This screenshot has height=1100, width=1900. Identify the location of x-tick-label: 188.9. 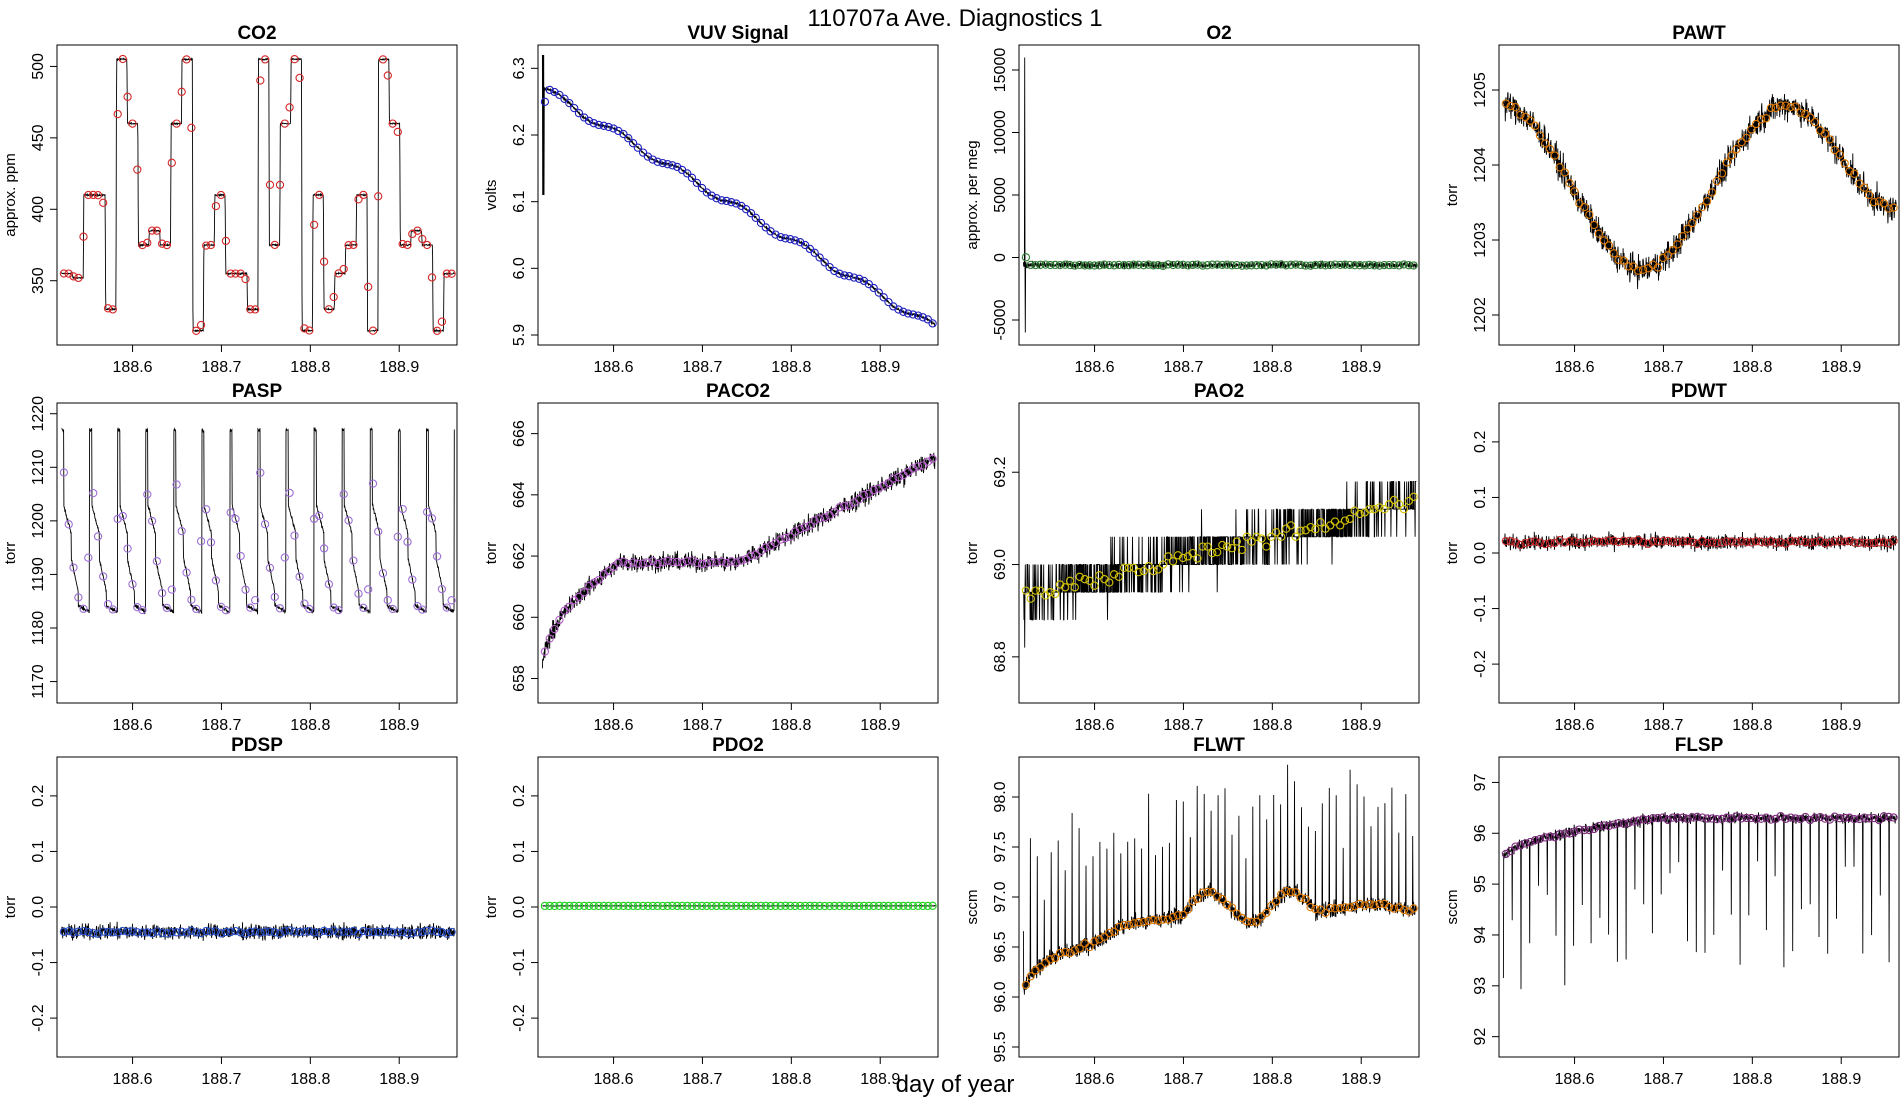
(880, 725).